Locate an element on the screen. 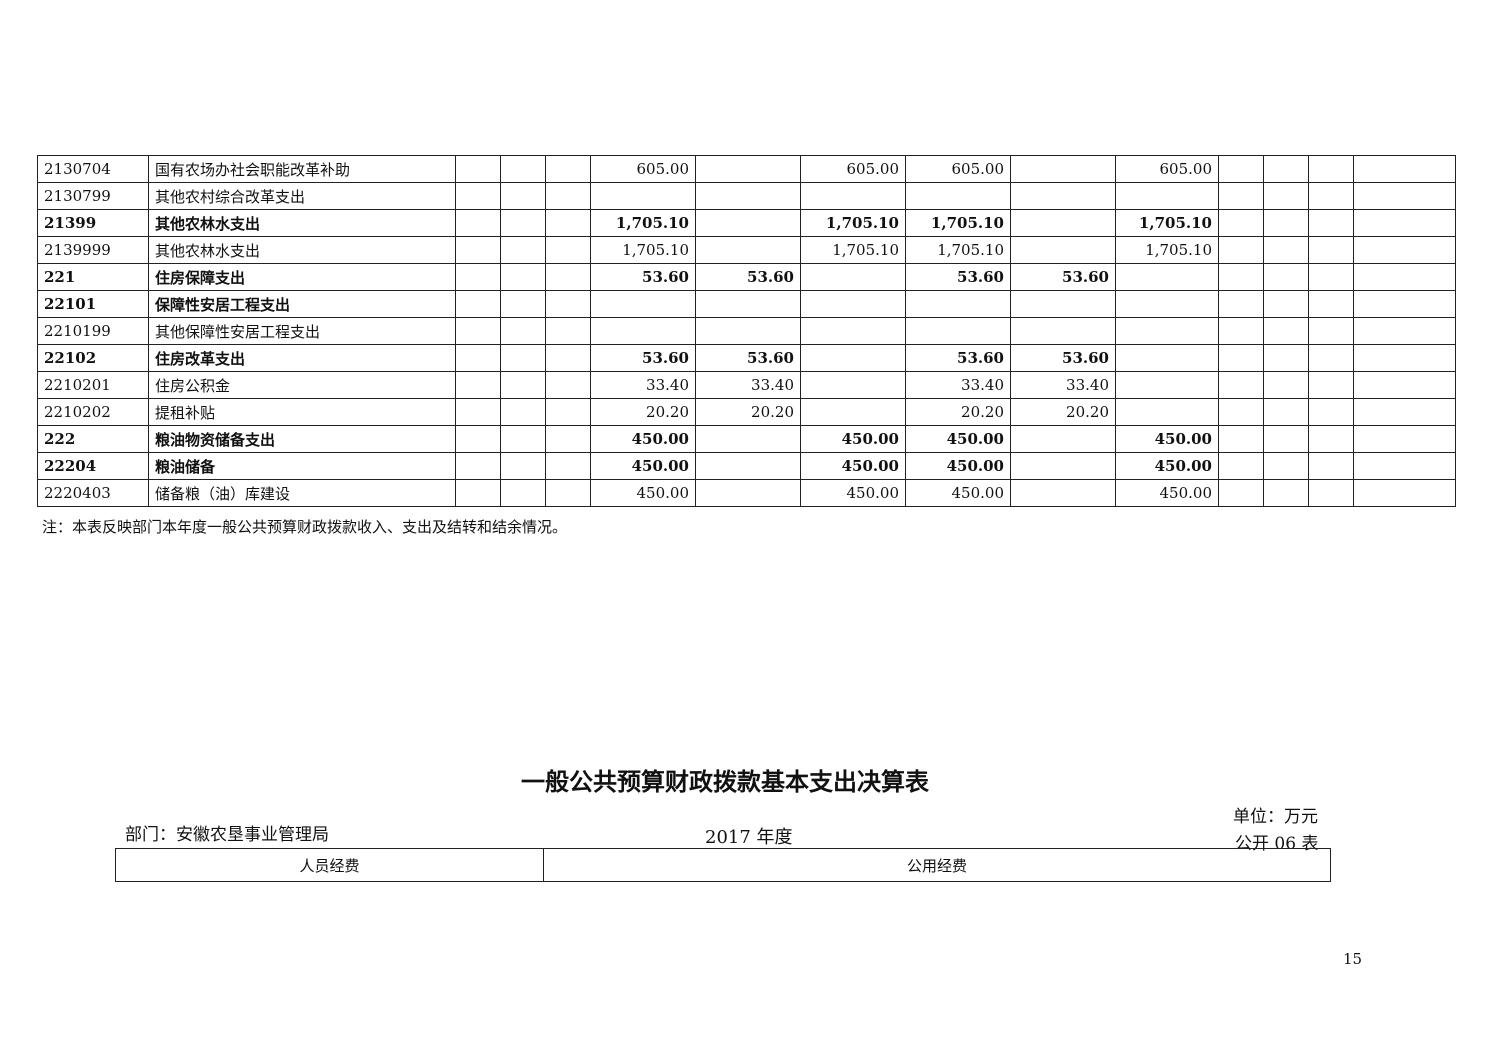  table-row: 2210201 住房公积金 33.40 33.40 33.40 33.40 is located at coordinates (746, 385).